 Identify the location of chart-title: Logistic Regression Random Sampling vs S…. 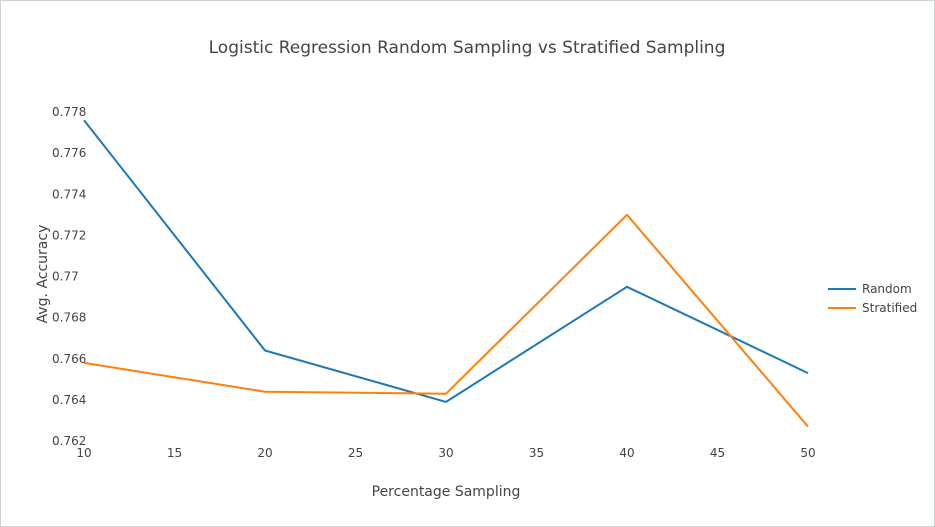
(467, 48).